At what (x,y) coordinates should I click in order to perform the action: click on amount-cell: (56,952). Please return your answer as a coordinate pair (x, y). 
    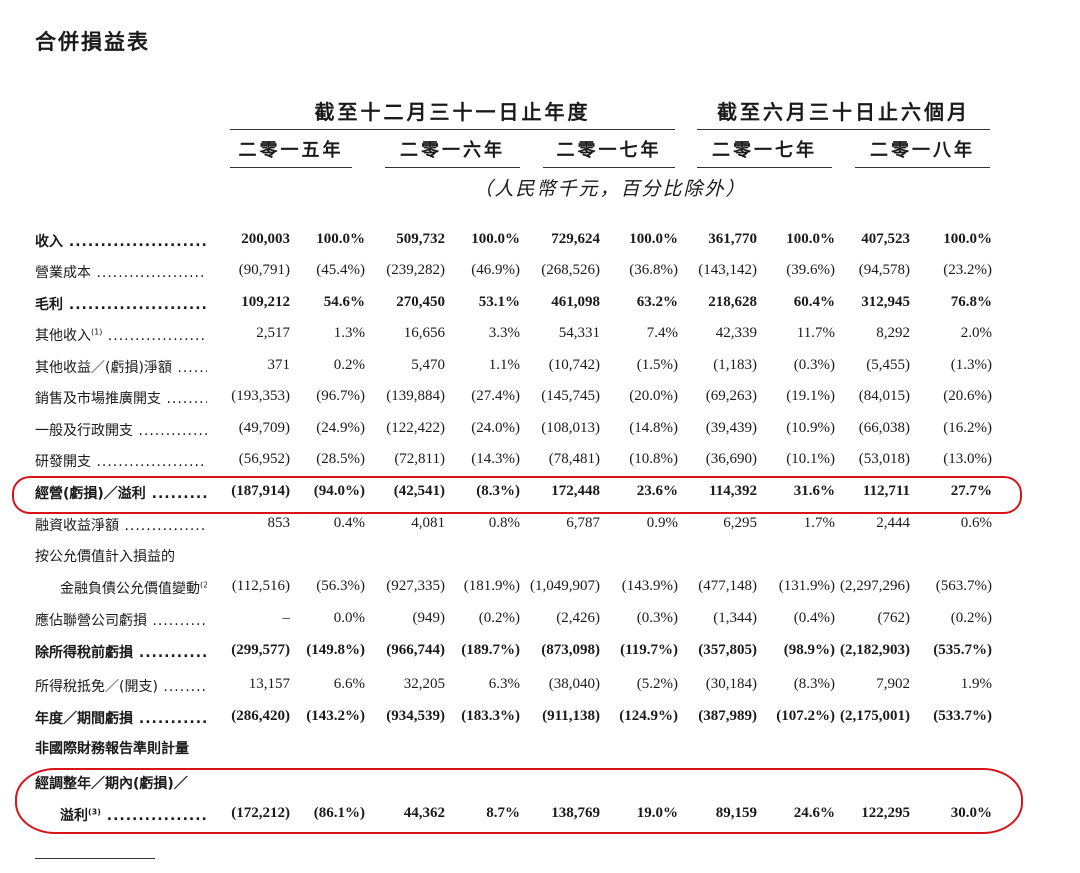
    Looking at the image, I should click on (264, 459).